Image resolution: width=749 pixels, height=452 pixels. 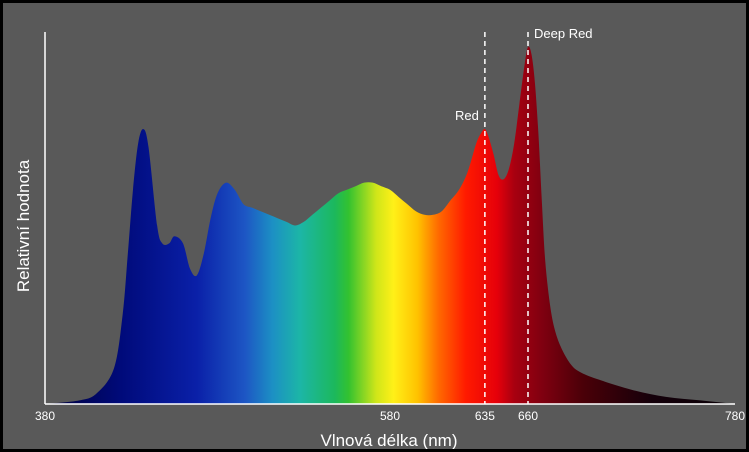 I want to click on x-tick-labels: 380 580 635 660 780, so click(x=390, y=416).